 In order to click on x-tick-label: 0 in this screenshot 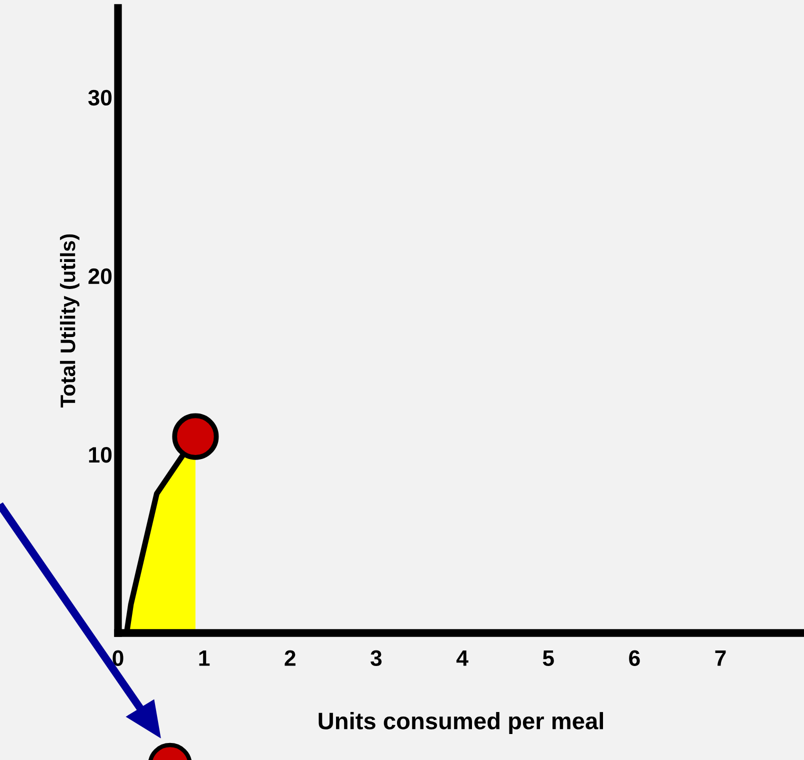, I will do `click(118, 658)`.